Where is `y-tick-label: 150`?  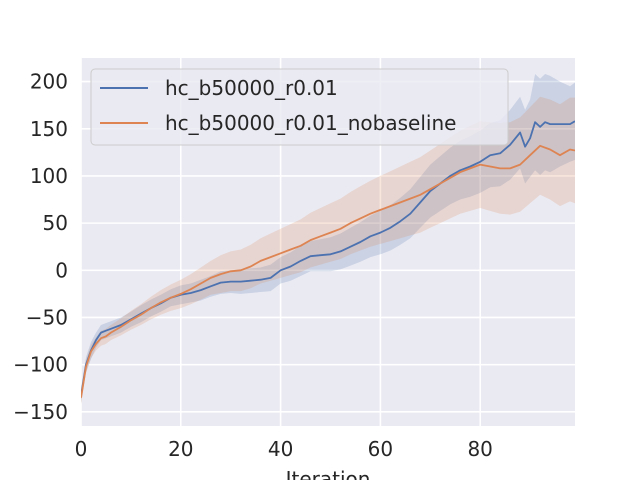 y-tick-label: 150 is located at coordinates (49, 129).